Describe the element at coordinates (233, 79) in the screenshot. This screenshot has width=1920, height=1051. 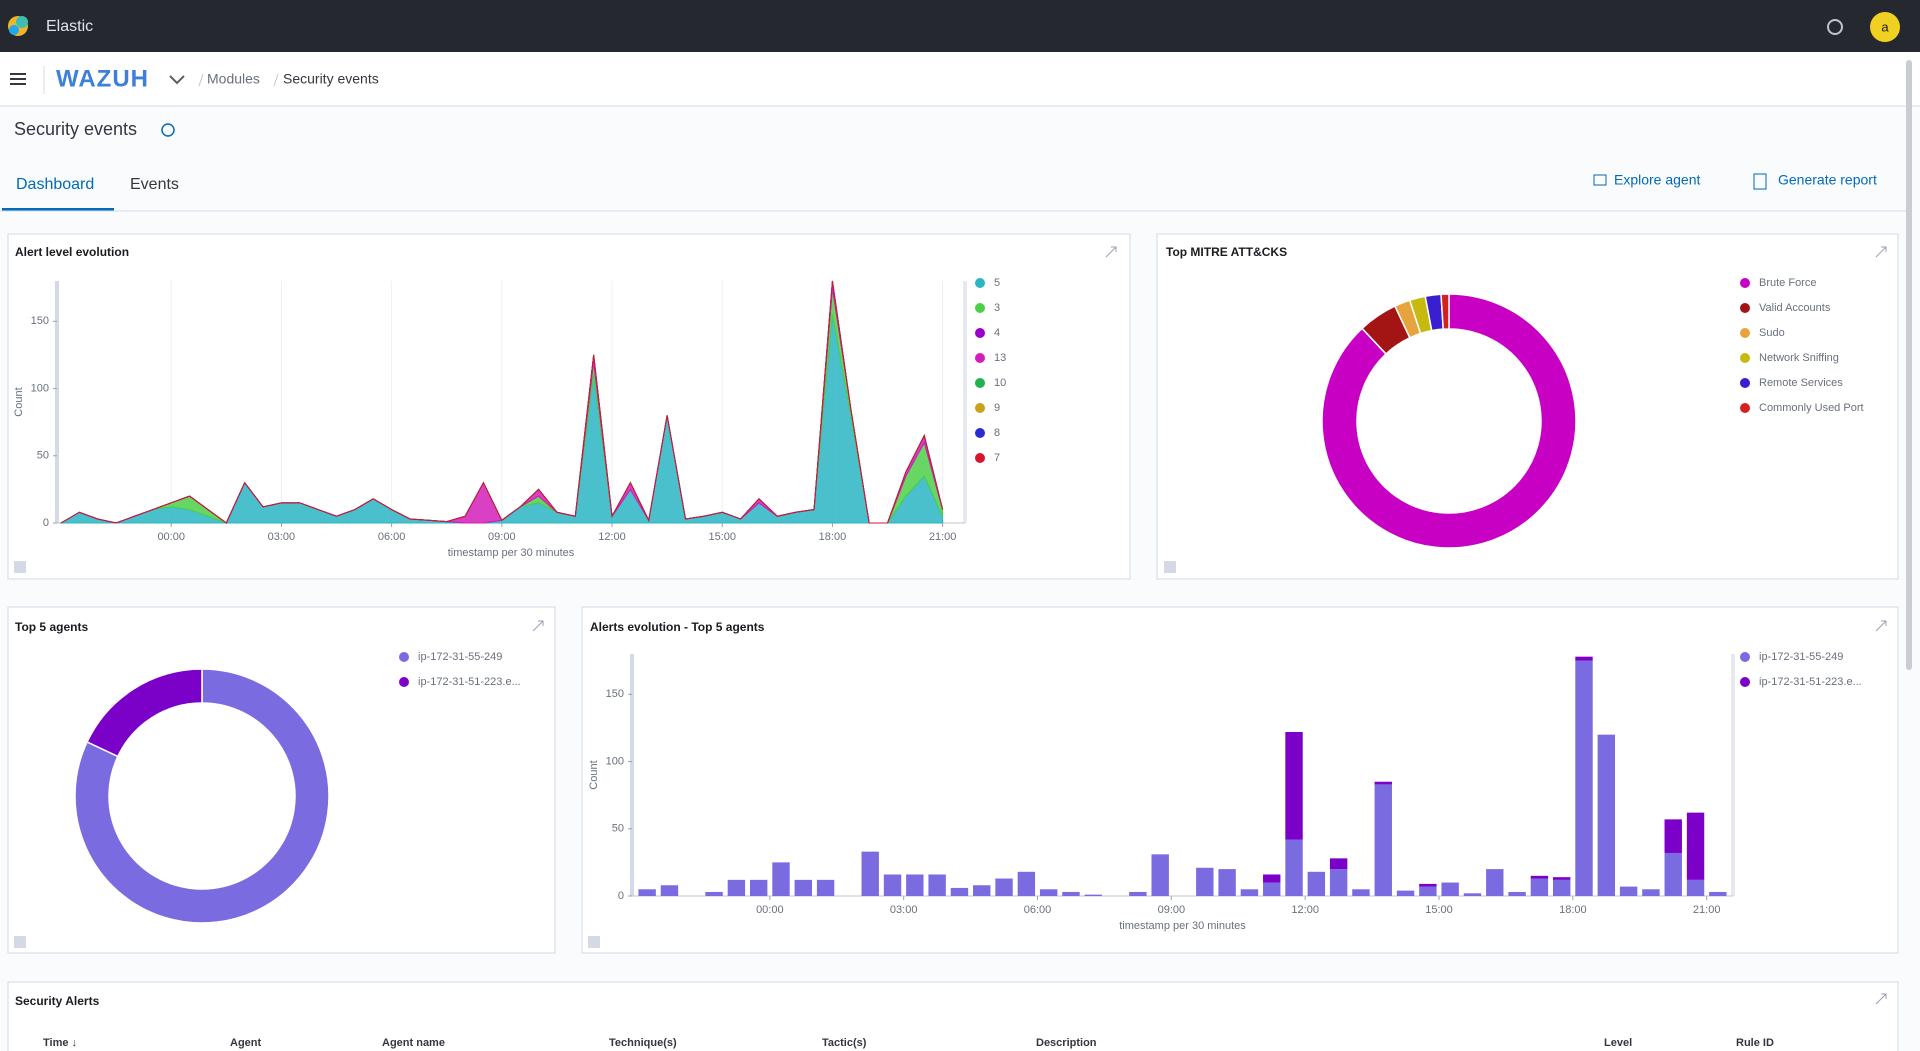
I see `breadcrumb: Modules` at that location.